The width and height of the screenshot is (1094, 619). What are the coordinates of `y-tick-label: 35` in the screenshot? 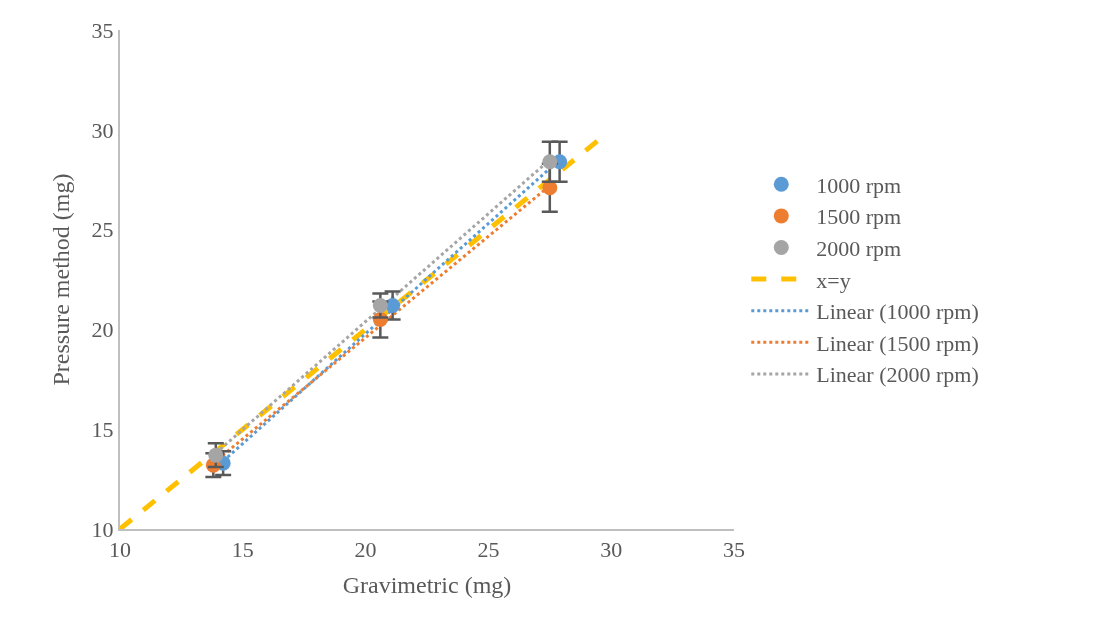 It's located at (102, 30).